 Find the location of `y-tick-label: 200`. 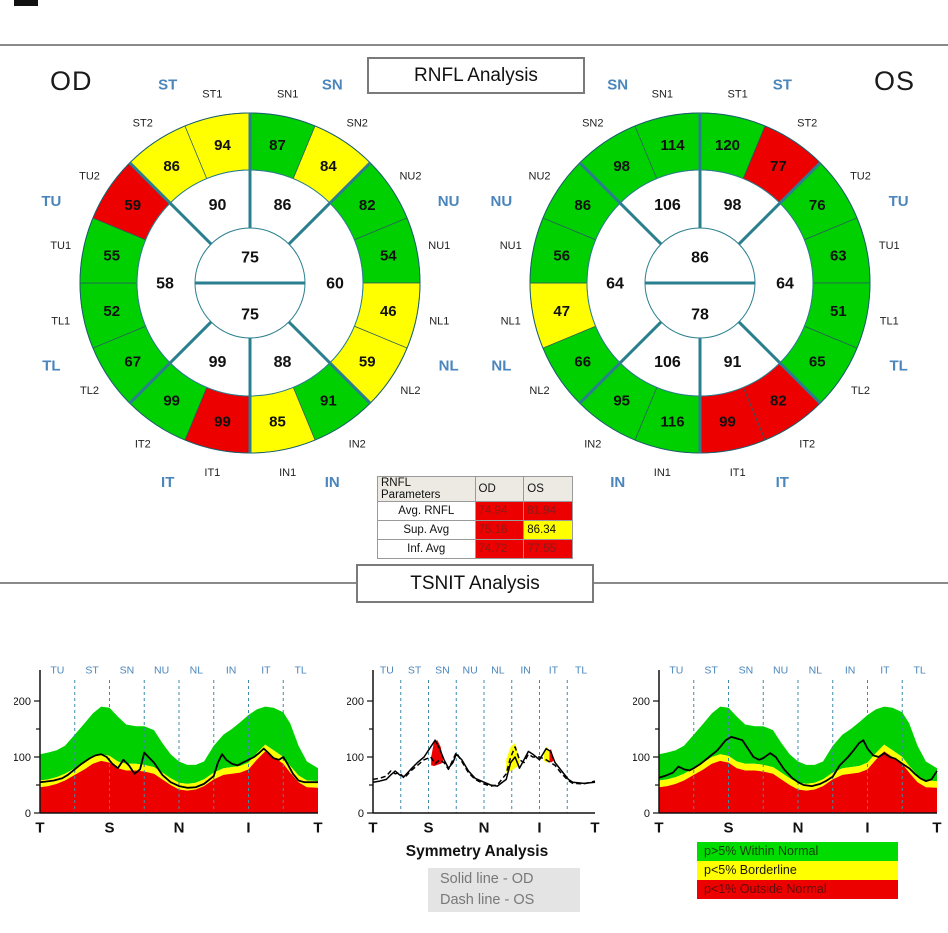

y-tick-label: 200 is located at coordinates (355, 702).